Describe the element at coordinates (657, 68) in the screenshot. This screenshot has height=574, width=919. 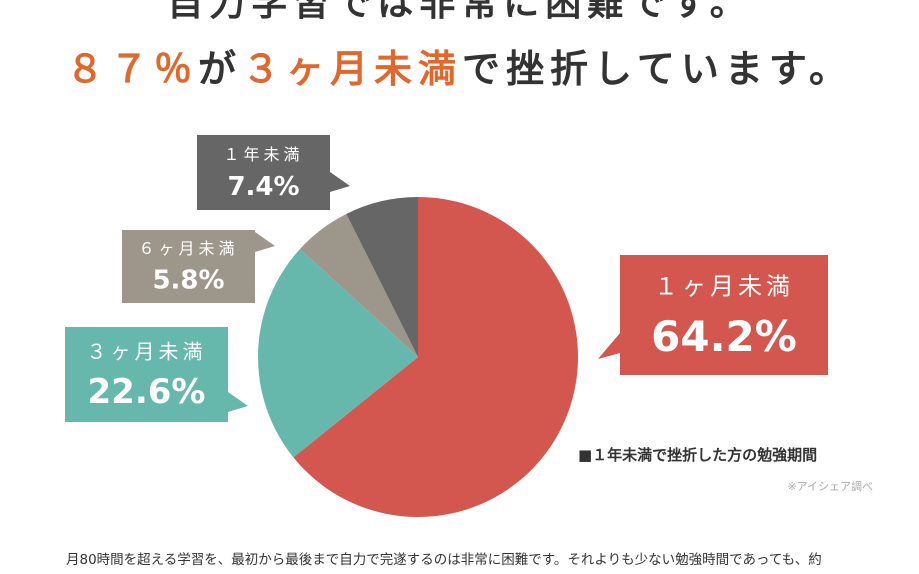
I see `headline-part: で挫折しています。` at that location.